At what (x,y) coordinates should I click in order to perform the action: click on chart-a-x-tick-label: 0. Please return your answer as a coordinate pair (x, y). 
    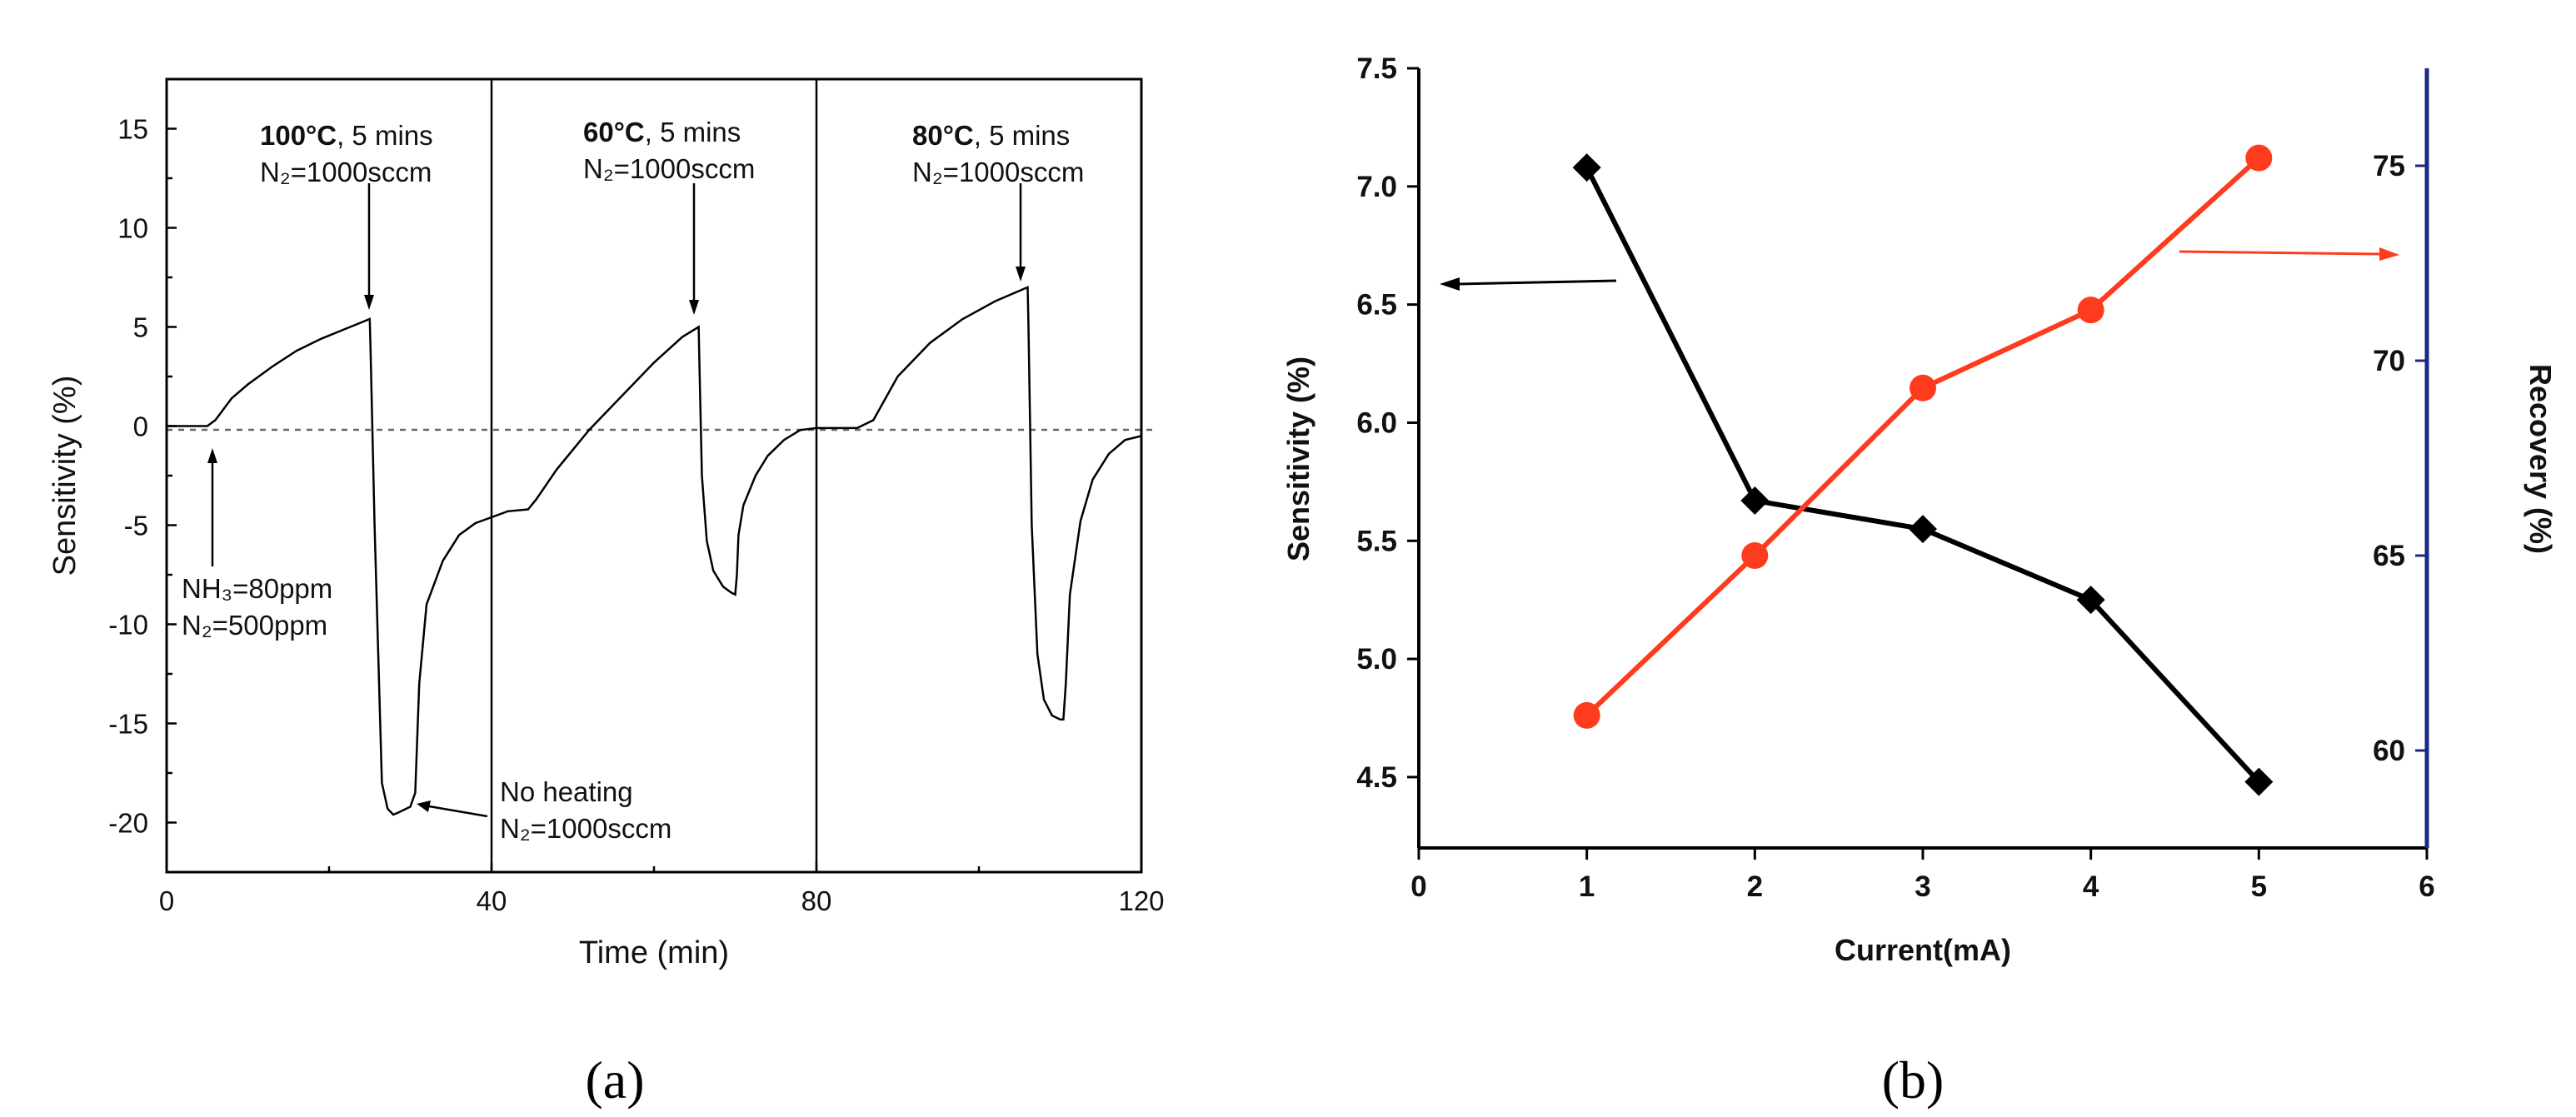
    Looking at the image, I should click on (166, 900).